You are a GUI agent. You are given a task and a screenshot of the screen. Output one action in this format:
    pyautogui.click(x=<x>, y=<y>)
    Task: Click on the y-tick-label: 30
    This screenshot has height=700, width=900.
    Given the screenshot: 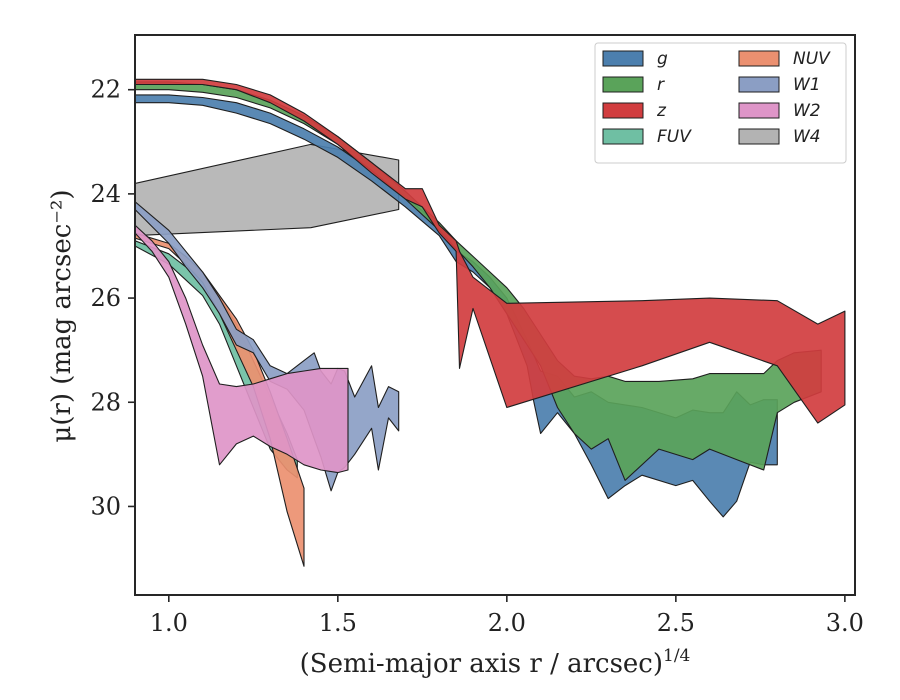 What is the action you would take?
    pyautogui.click(x=105, y=506)
    